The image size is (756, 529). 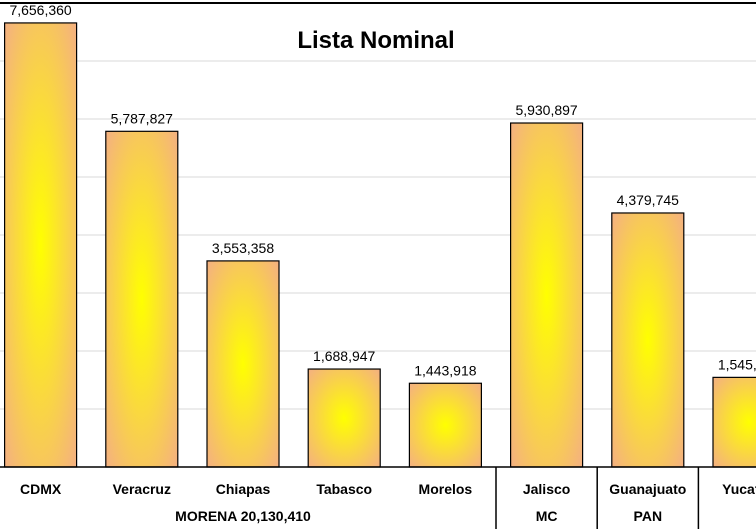 I want to click on bar-guanajuato, so click(x=648, y=340).